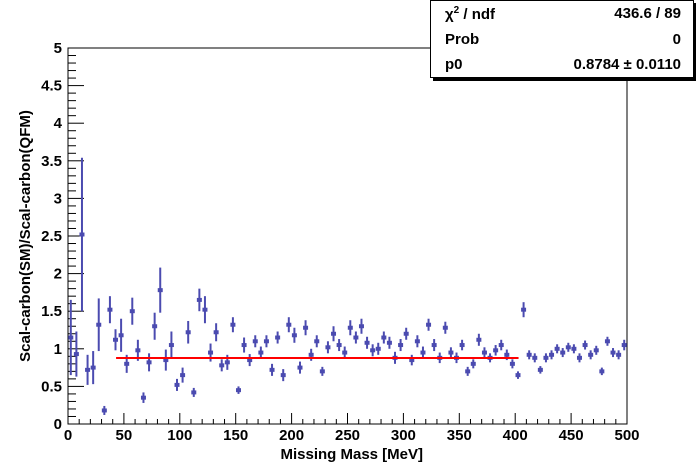 This screenshot has height=472, width=696. What do you see at coordinates (676, 39) in the screenshot?
I see `stat-value: 0` at bounding box center [676, 39].